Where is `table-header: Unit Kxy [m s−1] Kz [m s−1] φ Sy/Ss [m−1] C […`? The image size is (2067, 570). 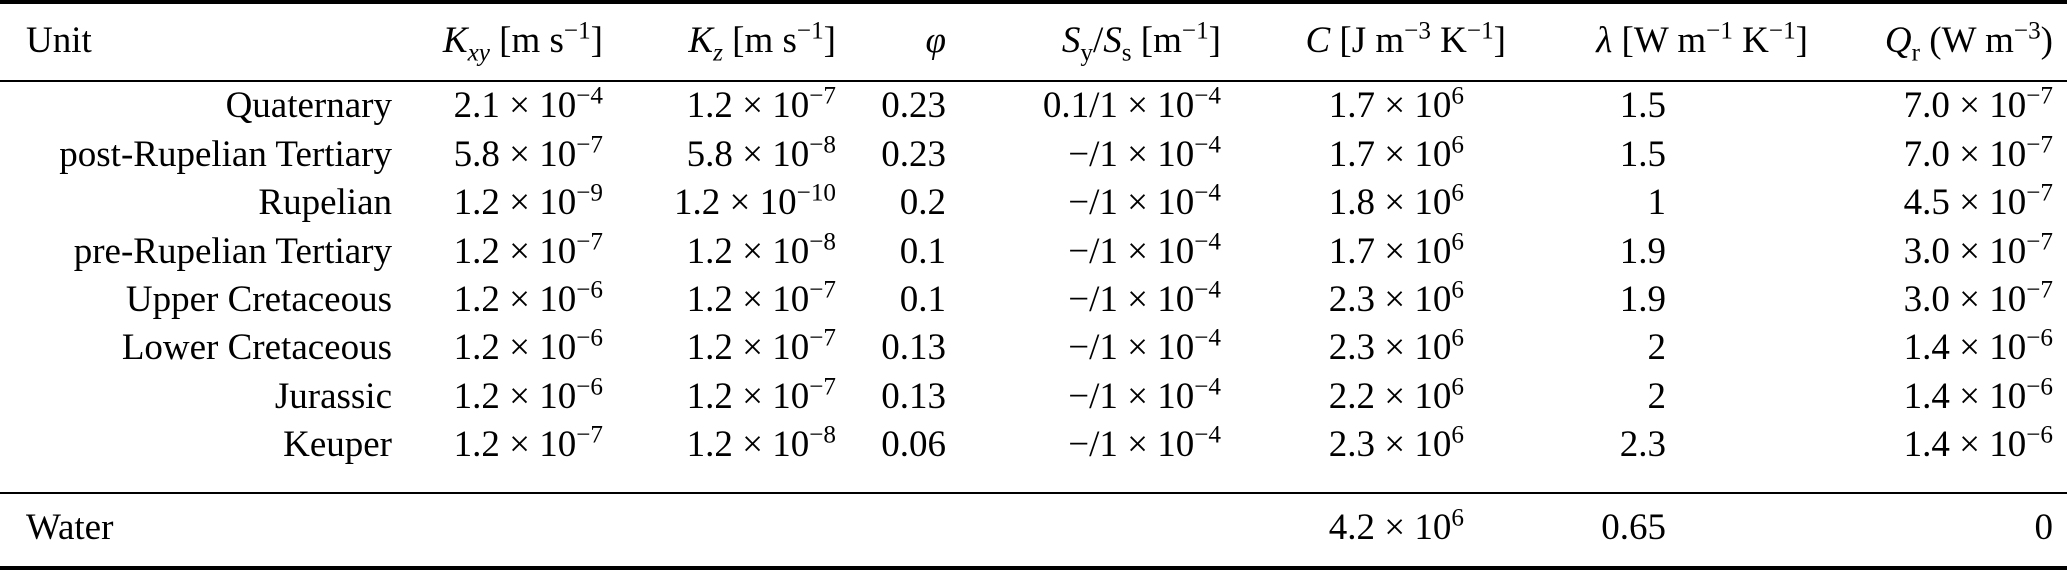 table-header: Unit Kxy [m s−1] Kz [m s−1] φ Sy/Ss [m−1] C [… is located at coordinates (1033, 42).